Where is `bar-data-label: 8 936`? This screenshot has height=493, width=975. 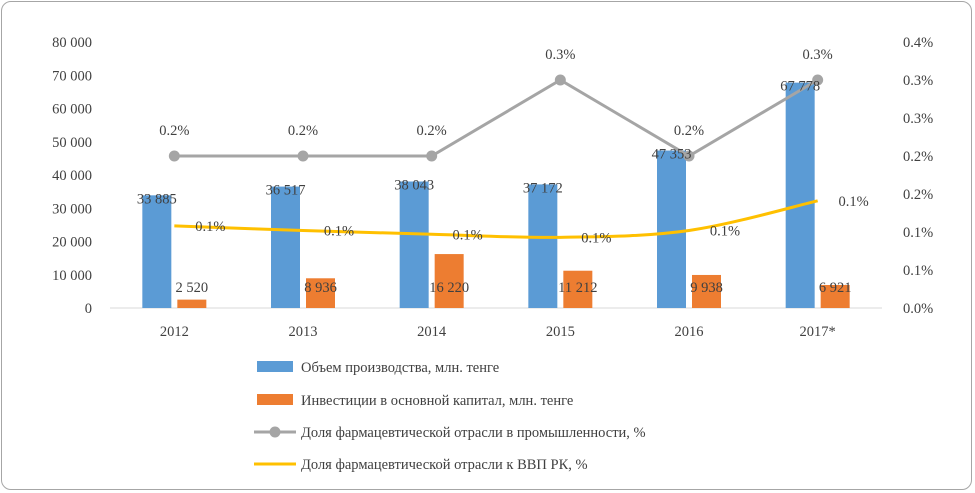 bar-data-label: 8 936 is located at coordinates (320, 288).